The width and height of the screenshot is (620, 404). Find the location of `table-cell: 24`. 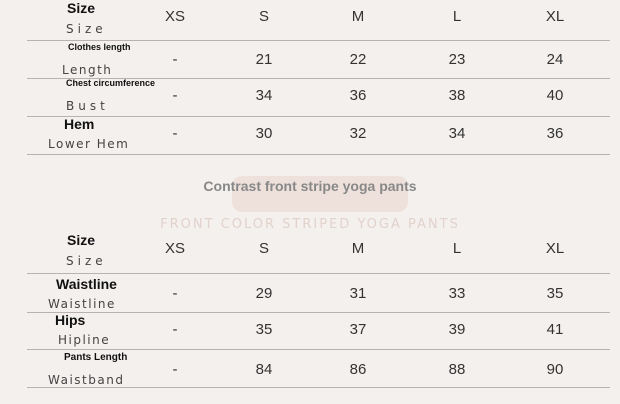

table-cell: 24 is located at coordinates (555, 59).